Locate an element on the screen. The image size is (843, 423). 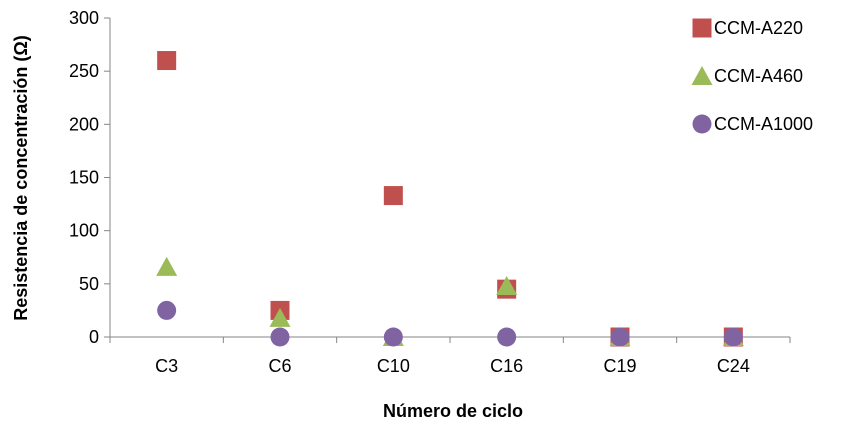
x-tick-label: C10 is located at coordinates (393, 366).